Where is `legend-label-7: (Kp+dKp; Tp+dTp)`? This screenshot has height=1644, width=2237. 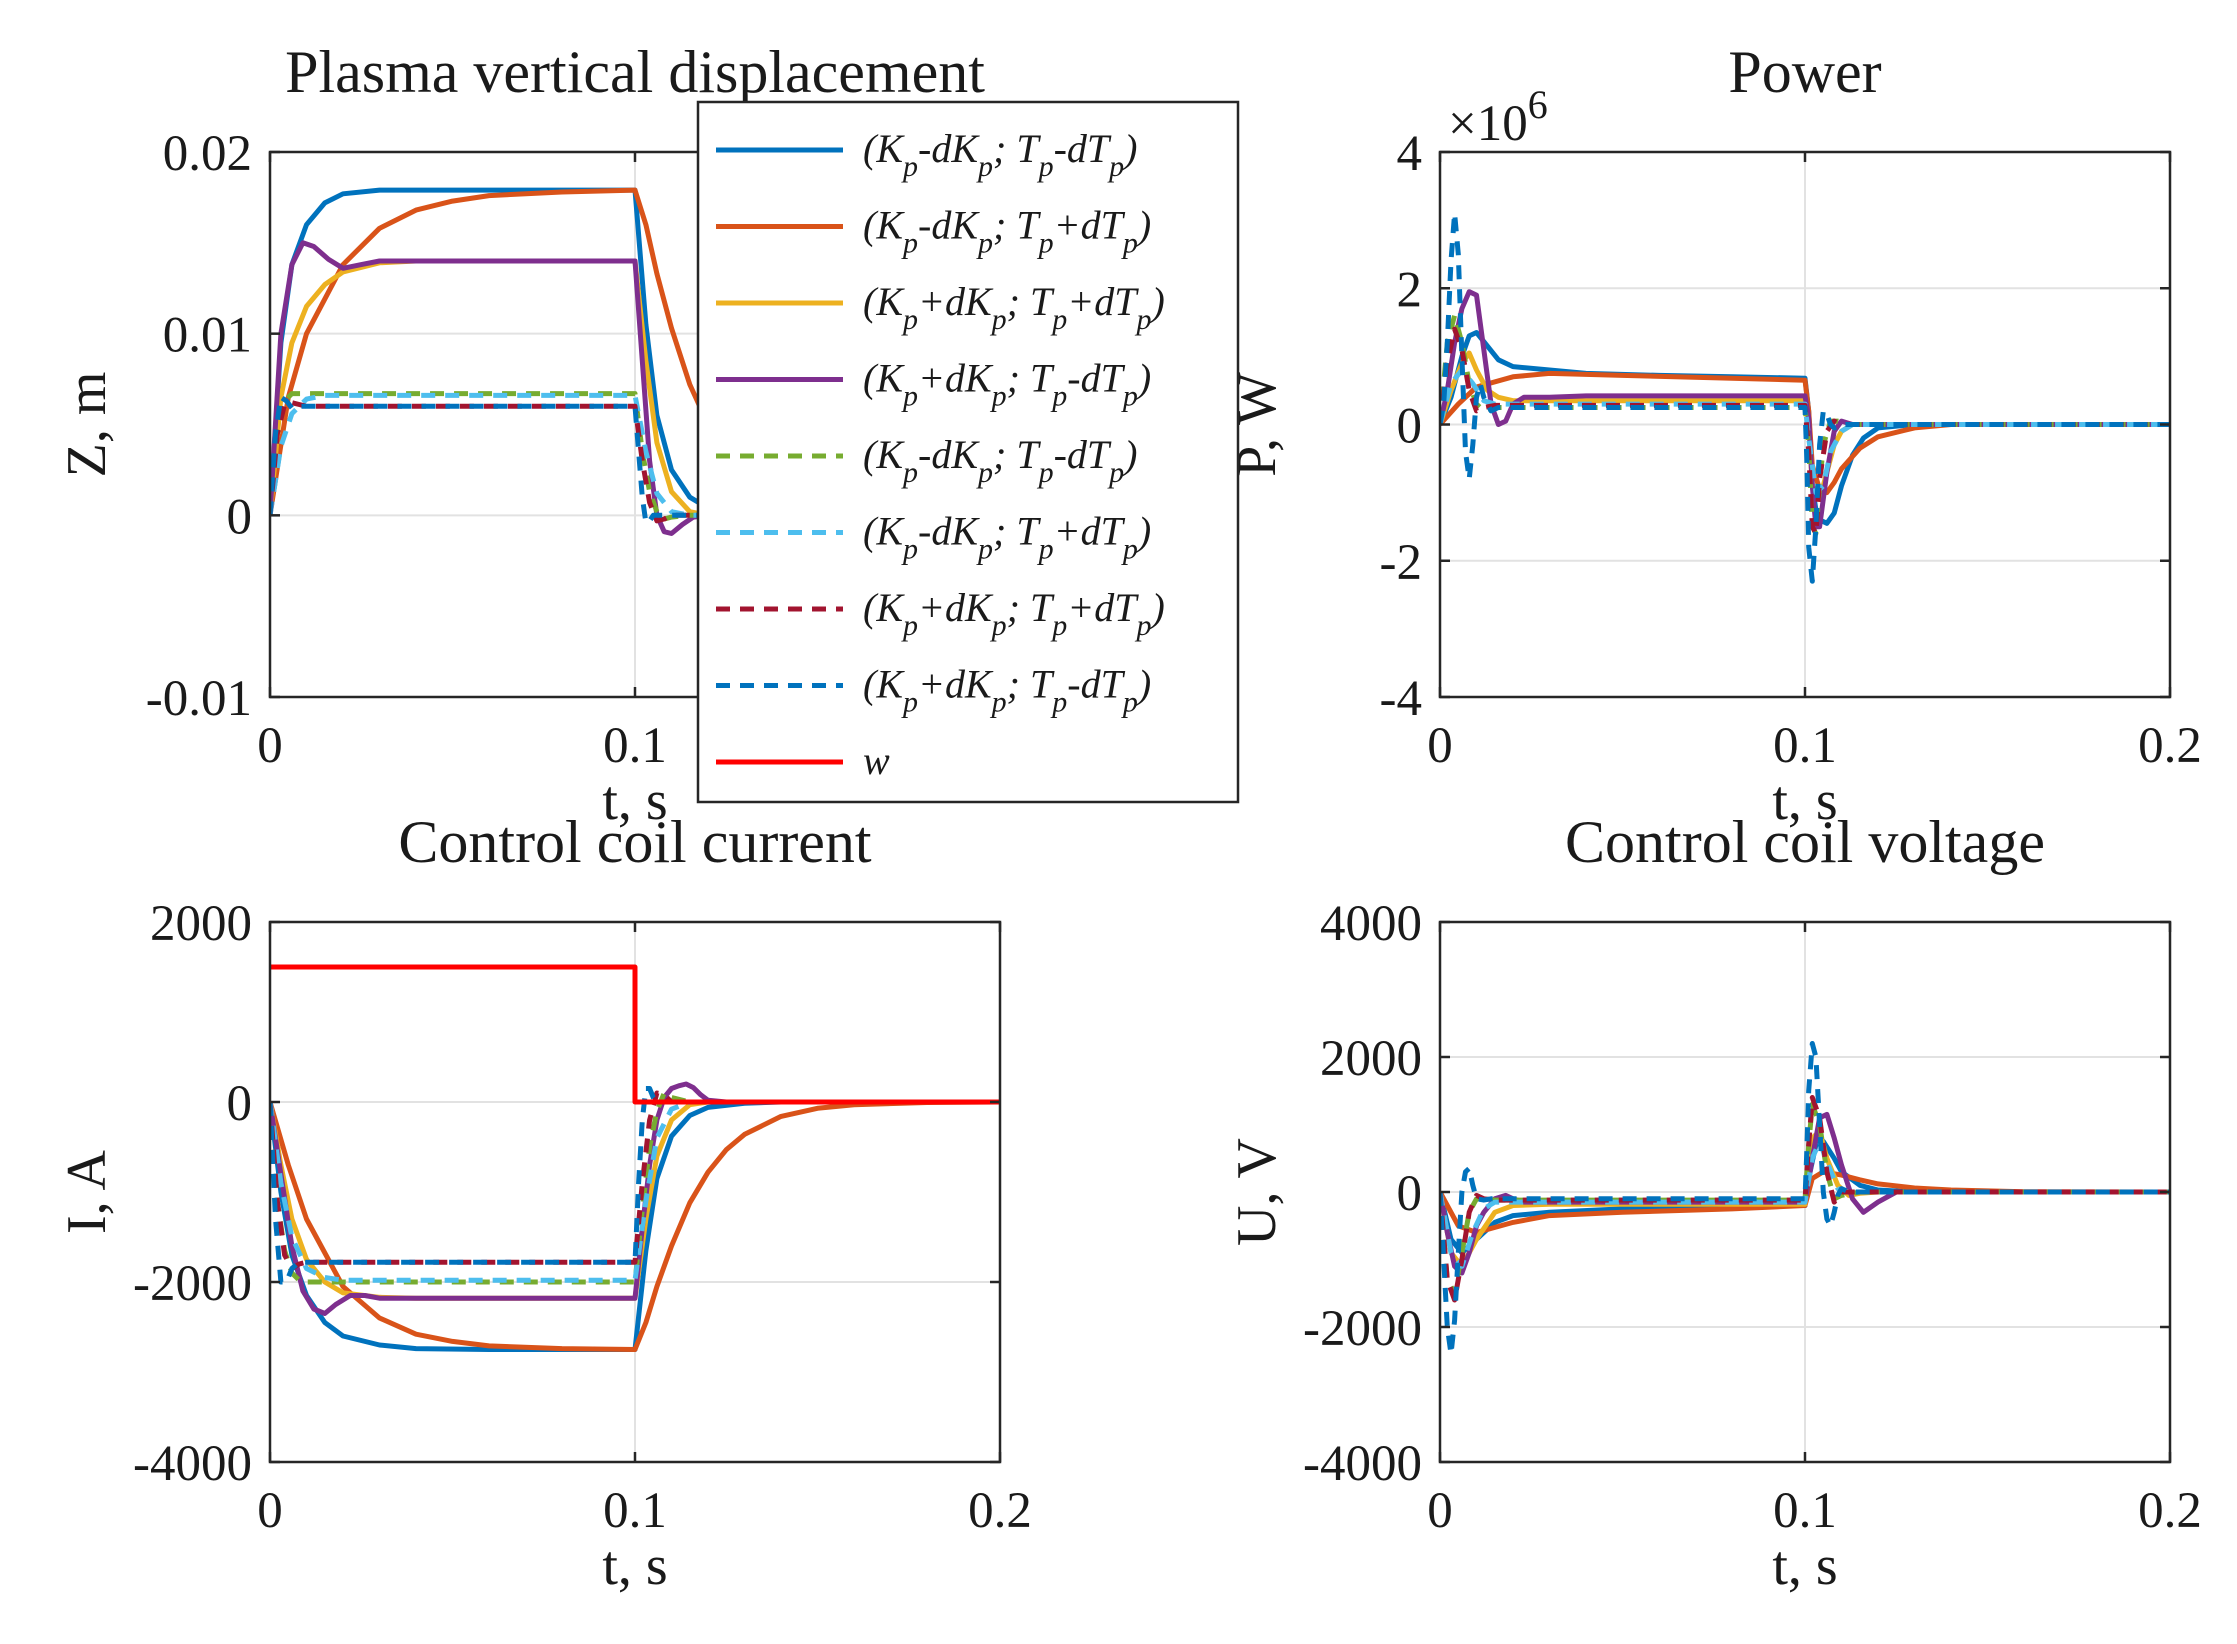
legend-label-7: (Kp+dKp; Tp+dTp) is located at coordinates (1014, 613).